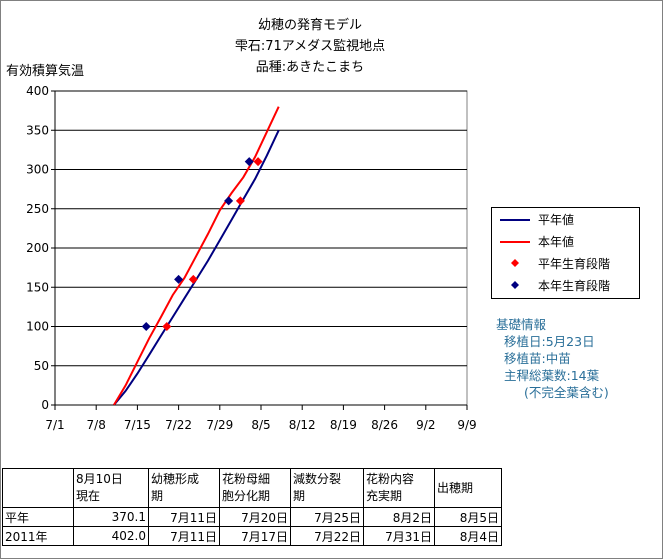 The image size is (663, 559). What do you see at coordinates (37, 91) in the screenshot?
I see `y-tick-label: 400` at bounding box center [37, 91].